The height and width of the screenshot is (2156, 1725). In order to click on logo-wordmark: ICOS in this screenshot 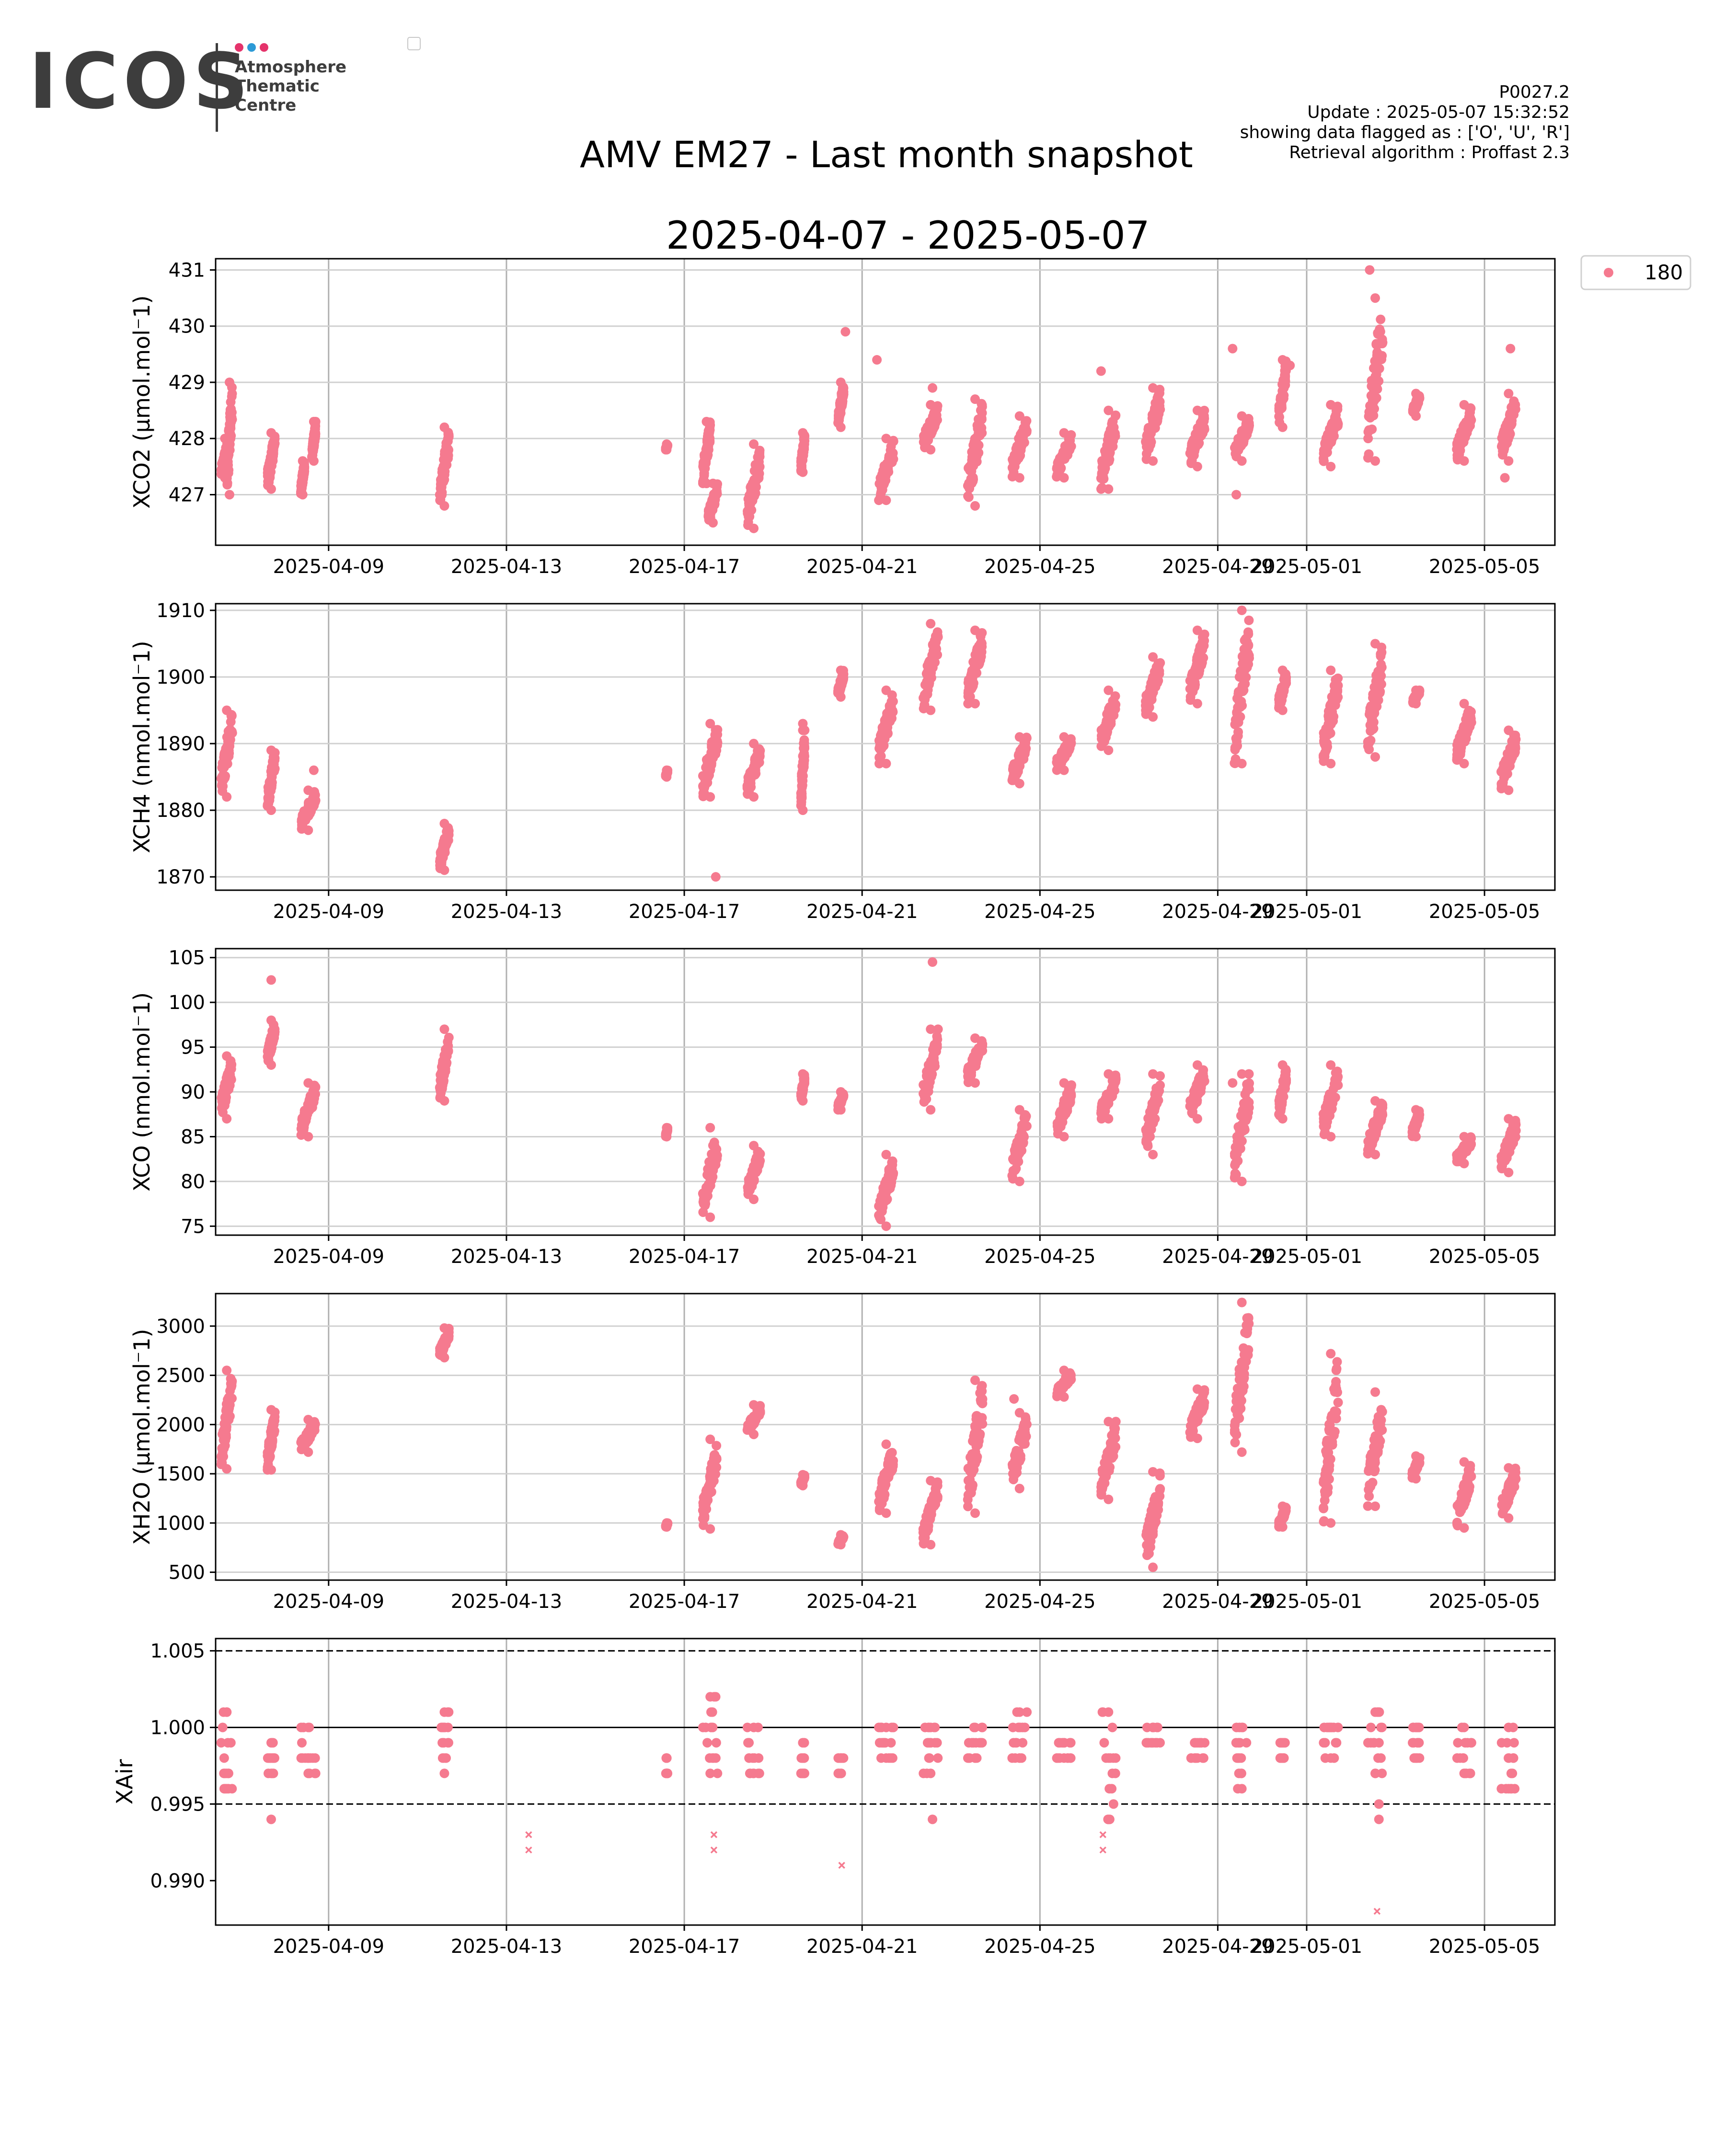, I will do `click(141, 81)`.